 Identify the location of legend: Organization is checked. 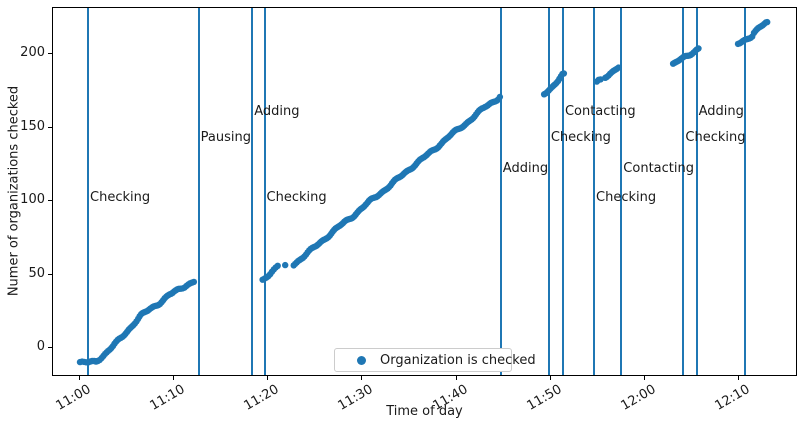
(435, 360).